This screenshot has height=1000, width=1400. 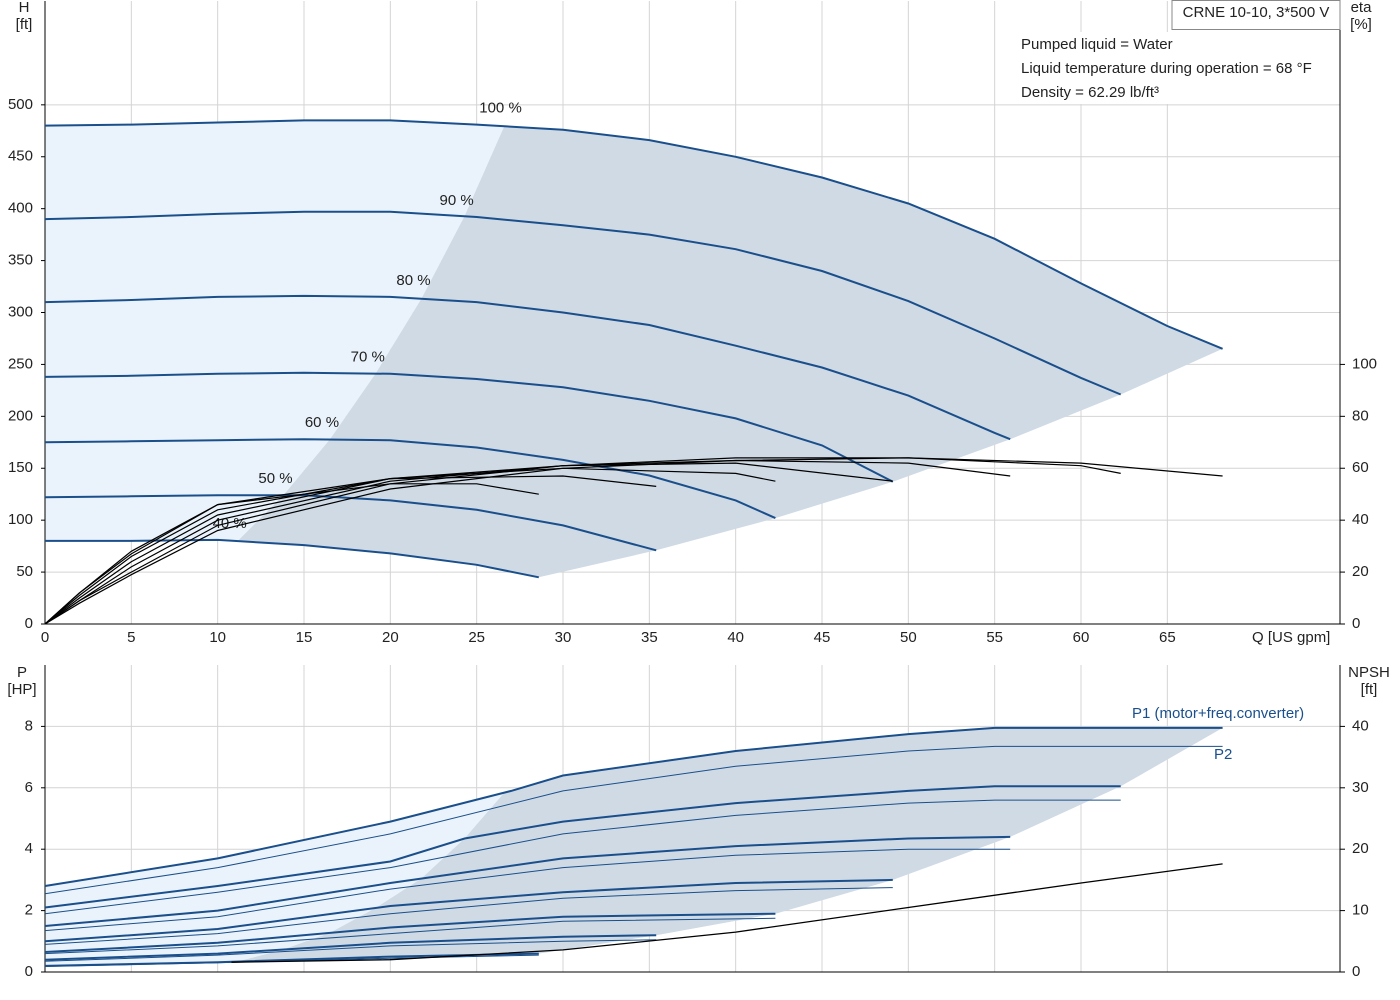 I want to click on y-tick-label: 350, so click(x=20, y=260).